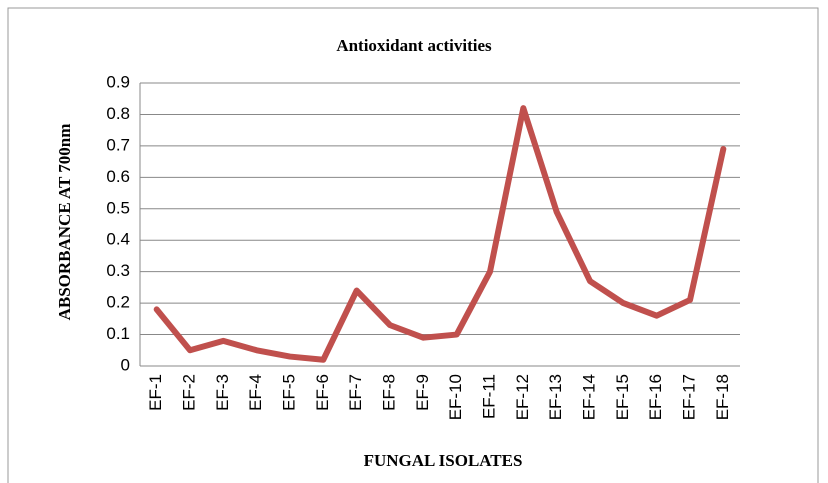  Describe the element at coordinates (555, 397) in the screenshot. I see `x-tick-label: EF-13` at that location.